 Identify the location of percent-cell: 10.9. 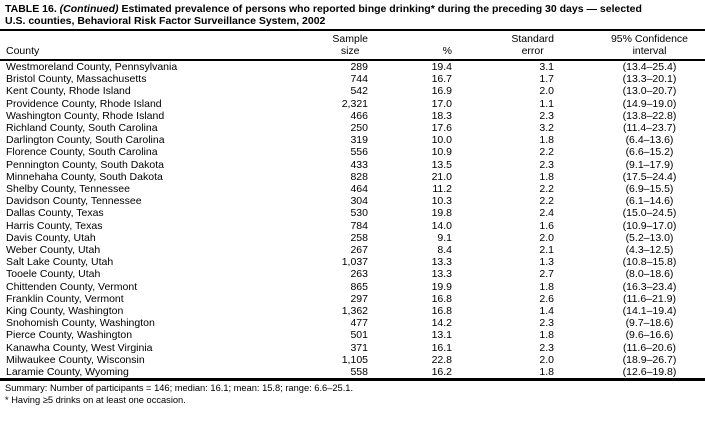
(441, 152).